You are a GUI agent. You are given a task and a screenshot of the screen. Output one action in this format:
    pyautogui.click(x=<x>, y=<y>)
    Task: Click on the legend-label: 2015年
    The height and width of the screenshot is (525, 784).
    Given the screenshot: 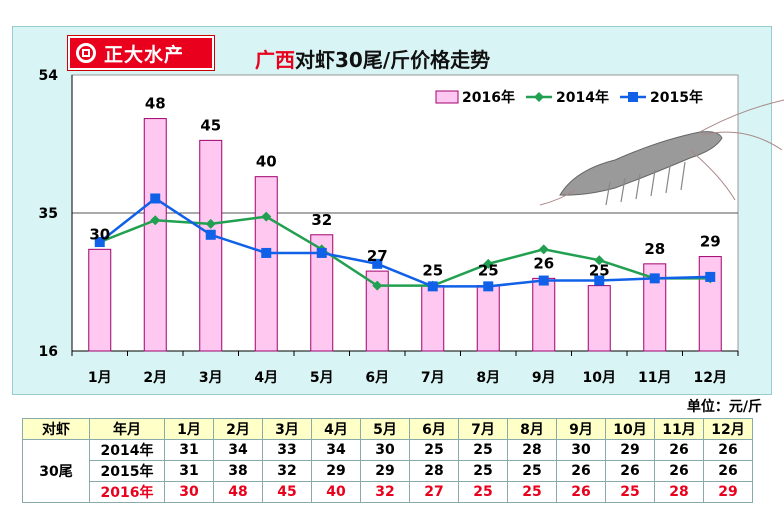 What is the action you would take?
    pyautogui.click(x=676, y=97)
    